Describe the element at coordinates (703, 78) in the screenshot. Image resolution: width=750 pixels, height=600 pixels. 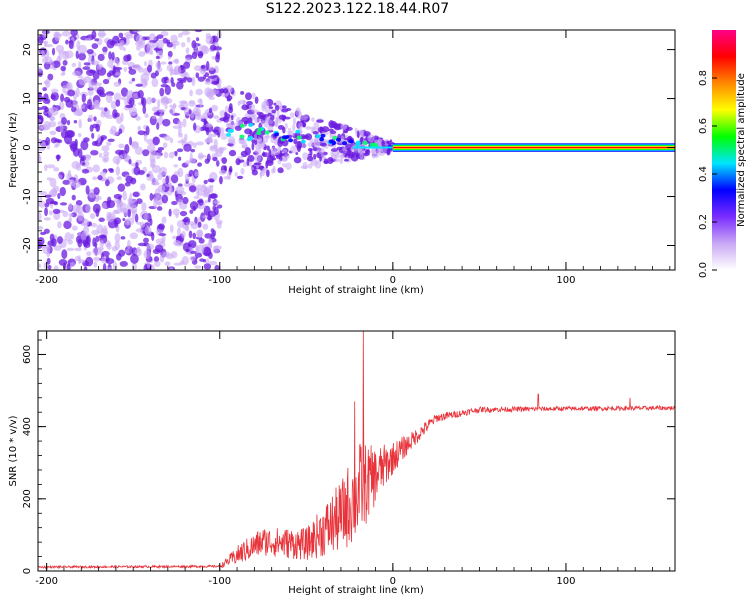
I see `colorbar-tick-label: 0.8` at that location.